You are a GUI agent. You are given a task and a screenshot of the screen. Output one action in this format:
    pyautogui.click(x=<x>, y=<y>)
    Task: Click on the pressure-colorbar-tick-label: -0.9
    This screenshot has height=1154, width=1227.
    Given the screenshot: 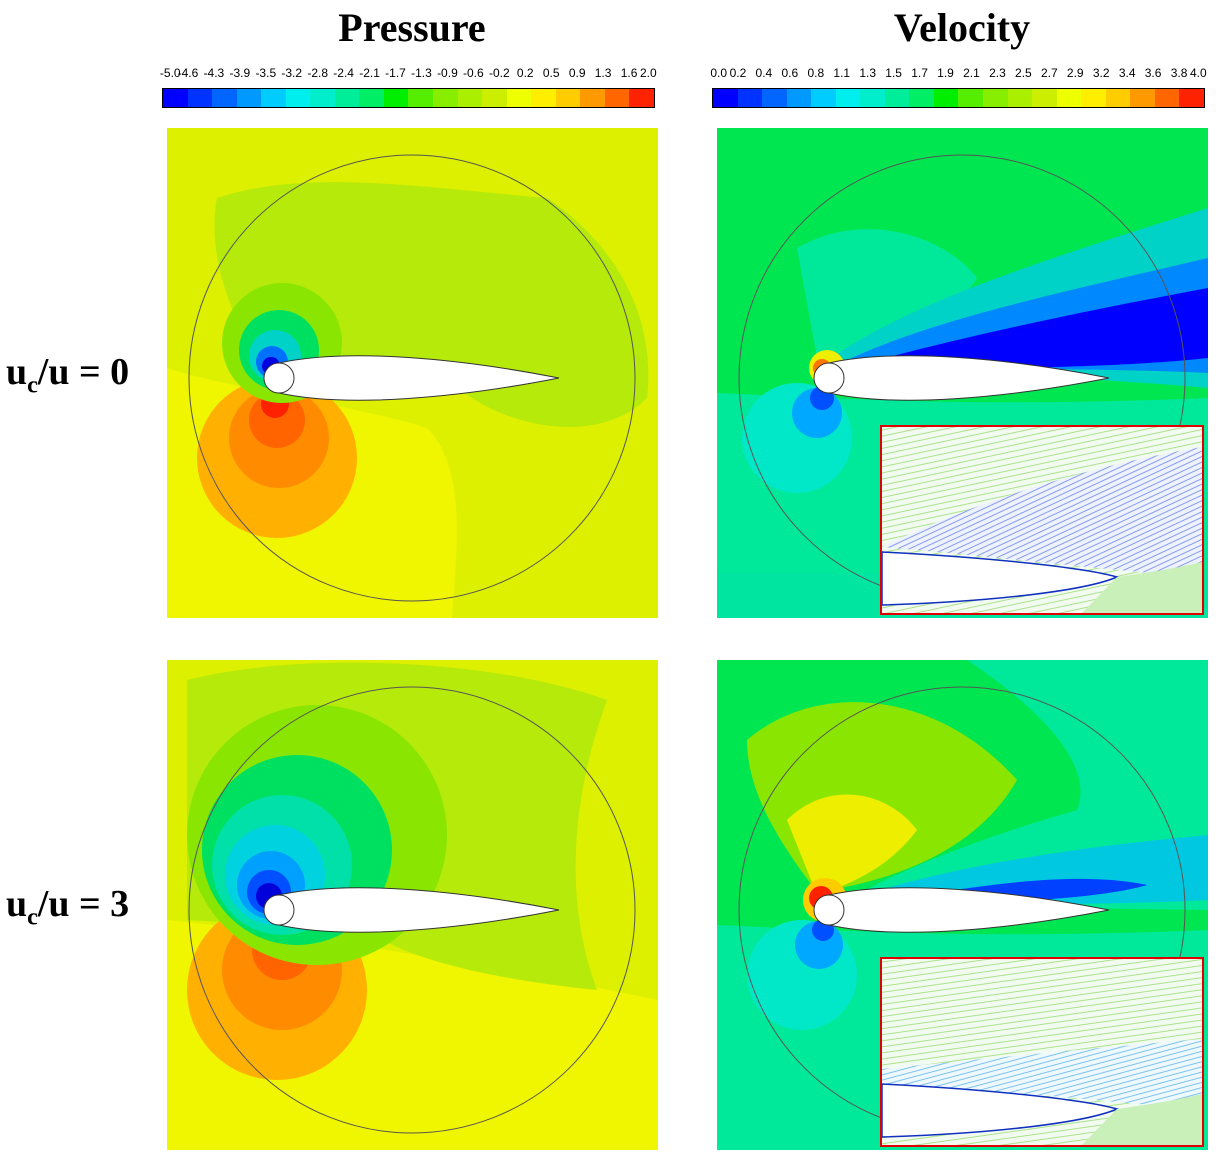 What is the action you would take?
    pyautogui.click(x=447, y=73)
    